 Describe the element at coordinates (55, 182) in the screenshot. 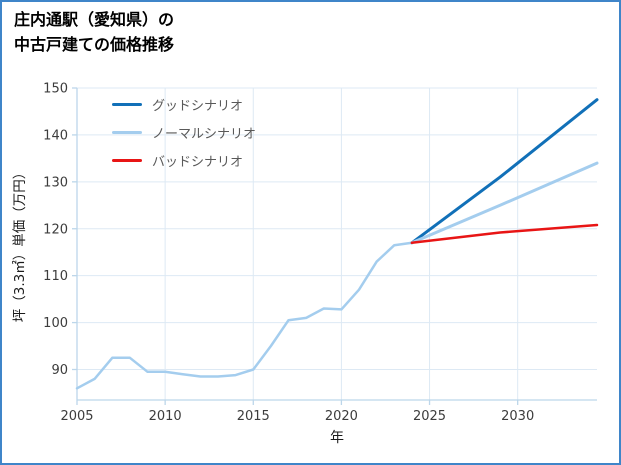

I see `y-tick-label: 130` at that location.